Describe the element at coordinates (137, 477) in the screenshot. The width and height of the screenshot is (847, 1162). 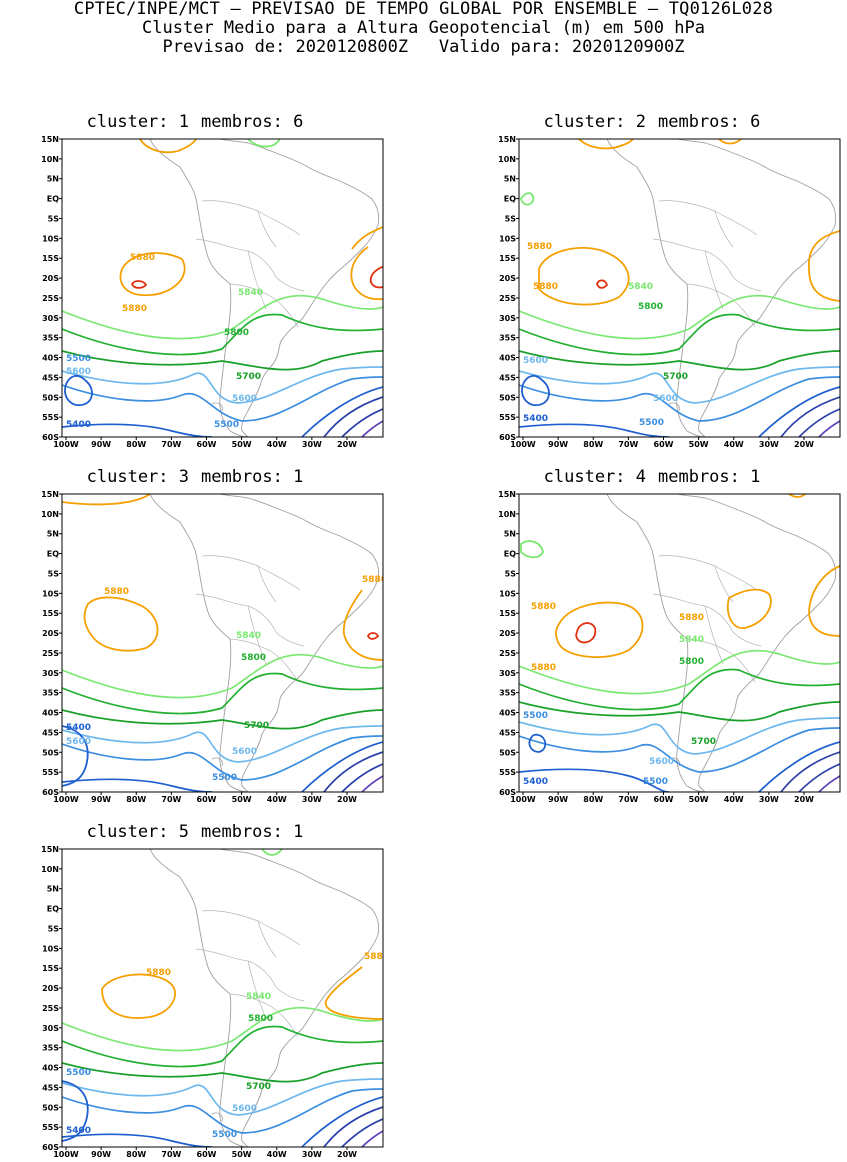
I see `cluster-label: cluster: 3` at that location.